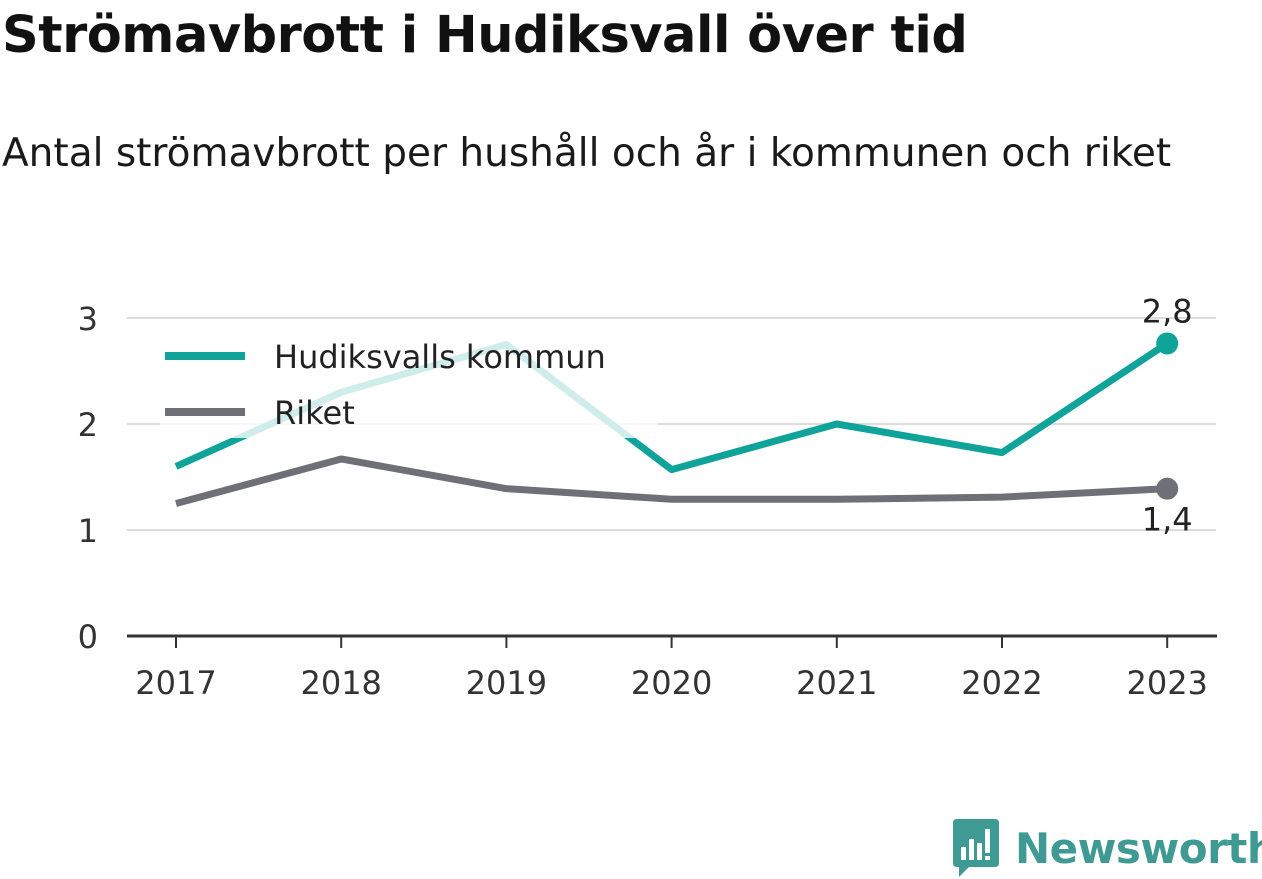 The width and height of the screenshot is (1262, 879). I want to click on x-tick-label: 2019, so click(506, 683).